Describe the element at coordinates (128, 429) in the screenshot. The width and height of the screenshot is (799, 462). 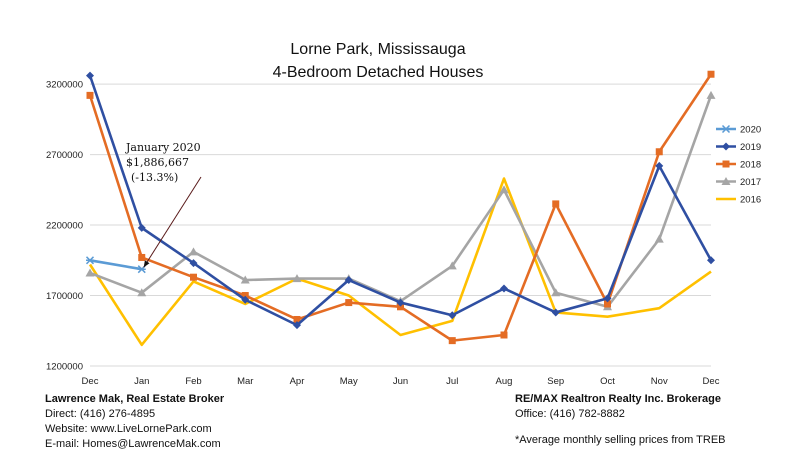
I see `website: Website: www.LiveLornePark.com` at that location.